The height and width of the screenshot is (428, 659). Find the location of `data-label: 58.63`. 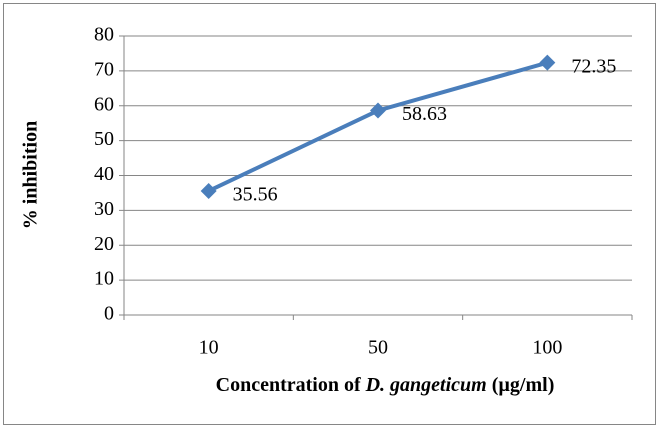

data-label: 58.63 is located at coordinates (424, 114).